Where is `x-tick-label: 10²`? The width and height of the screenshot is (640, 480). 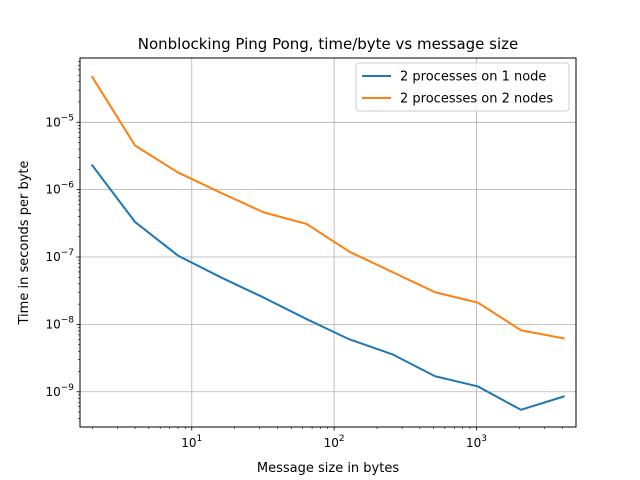 x-tick-label: 10² is located at coordinates (334, 442).